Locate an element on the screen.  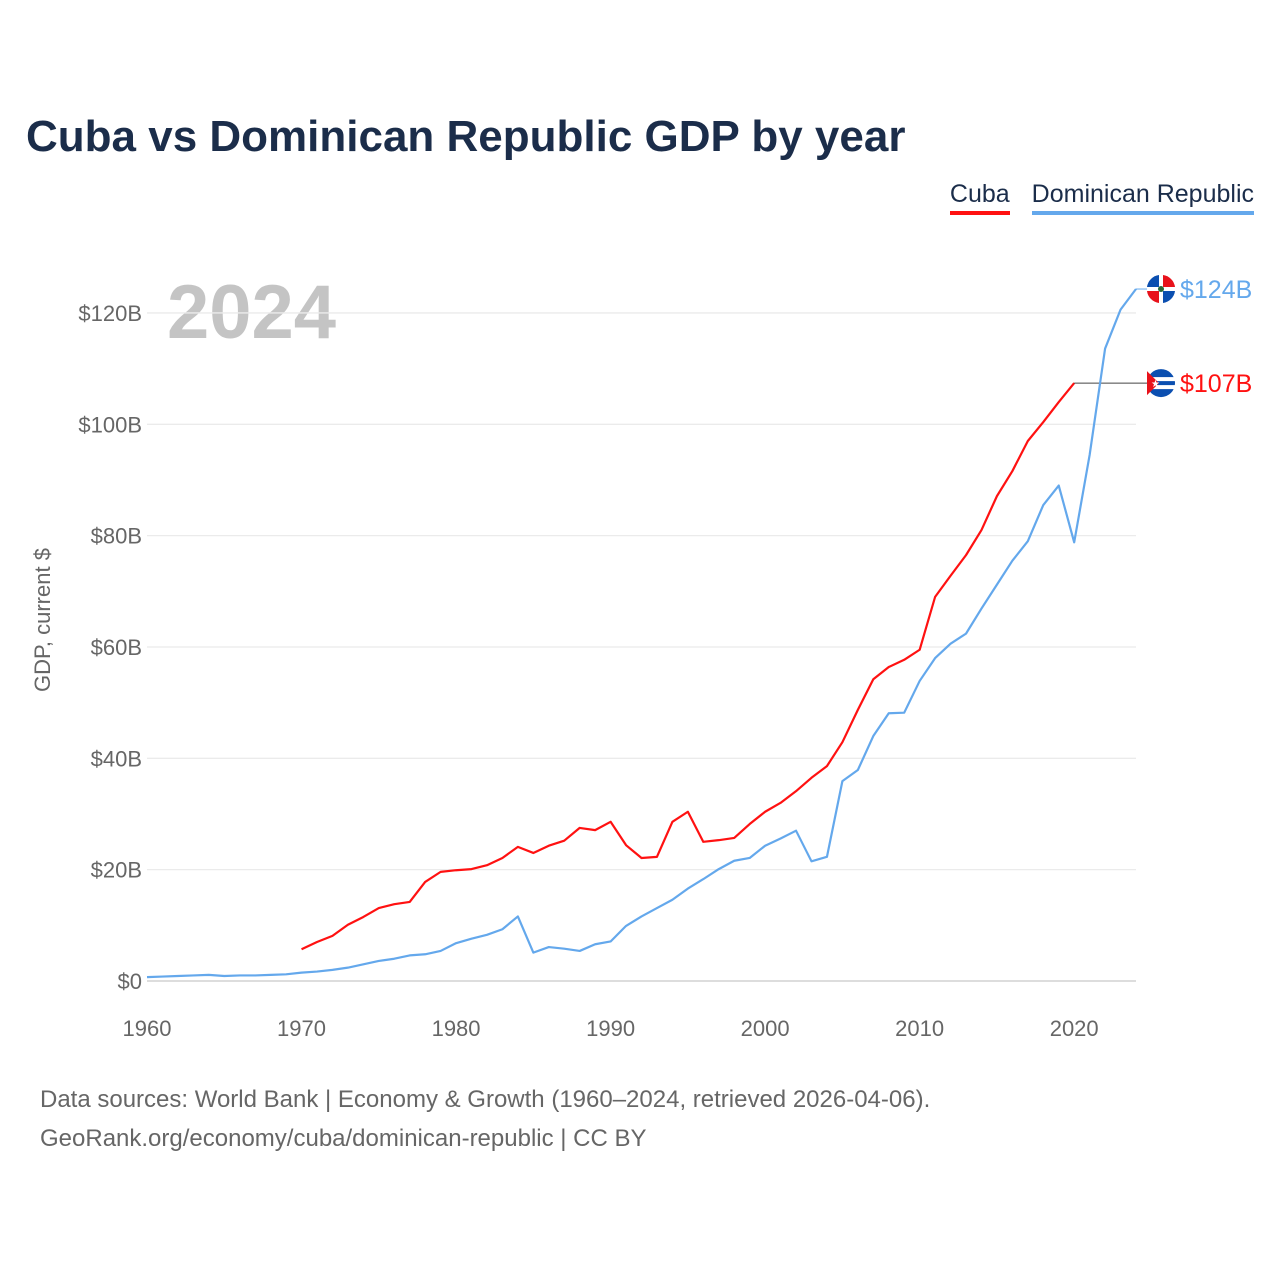
flag-star: ★ is located at coordinates (1155, 384).